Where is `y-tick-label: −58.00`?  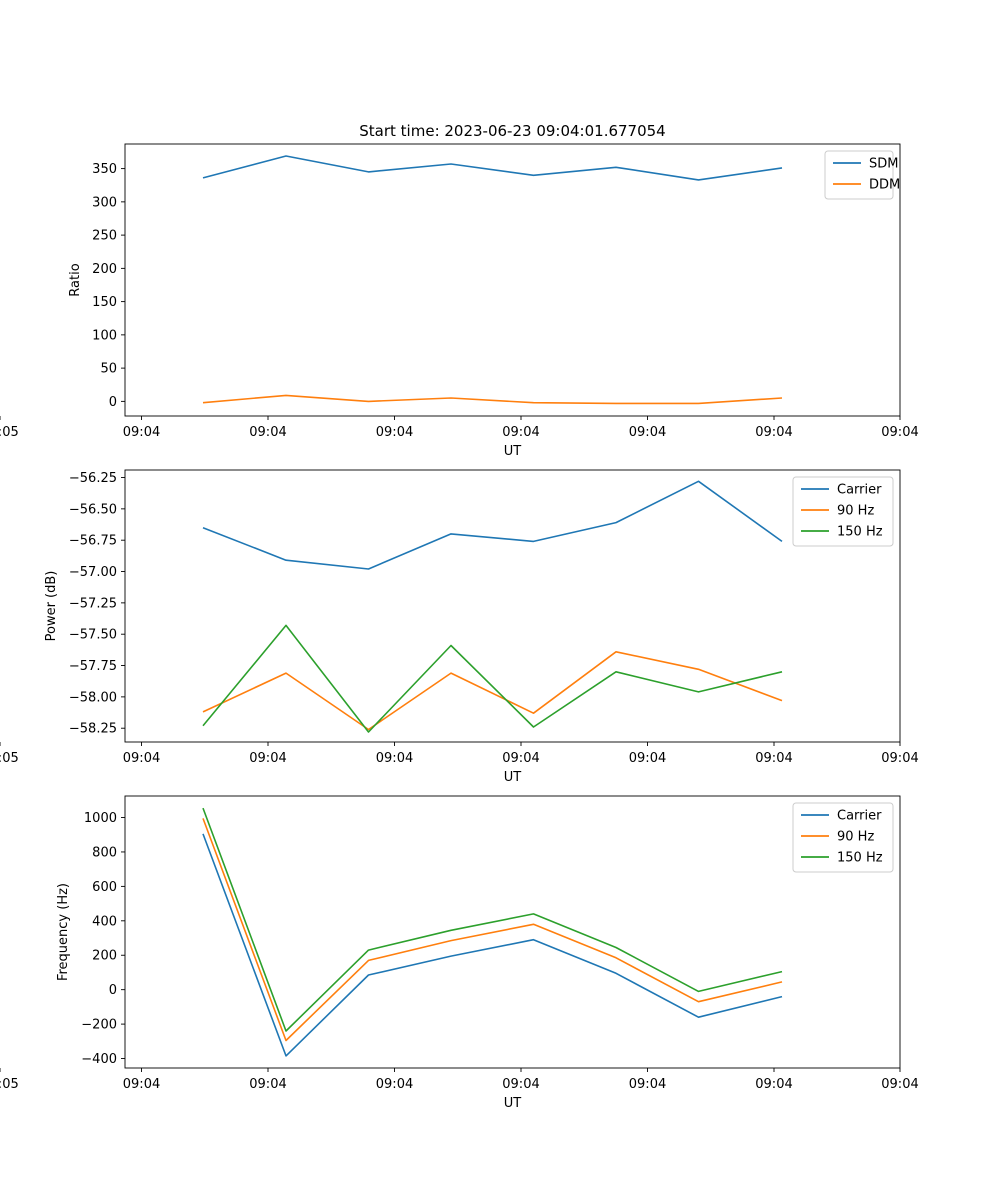 y-tick-label: −58.00 is located at coordinates (93, 697).